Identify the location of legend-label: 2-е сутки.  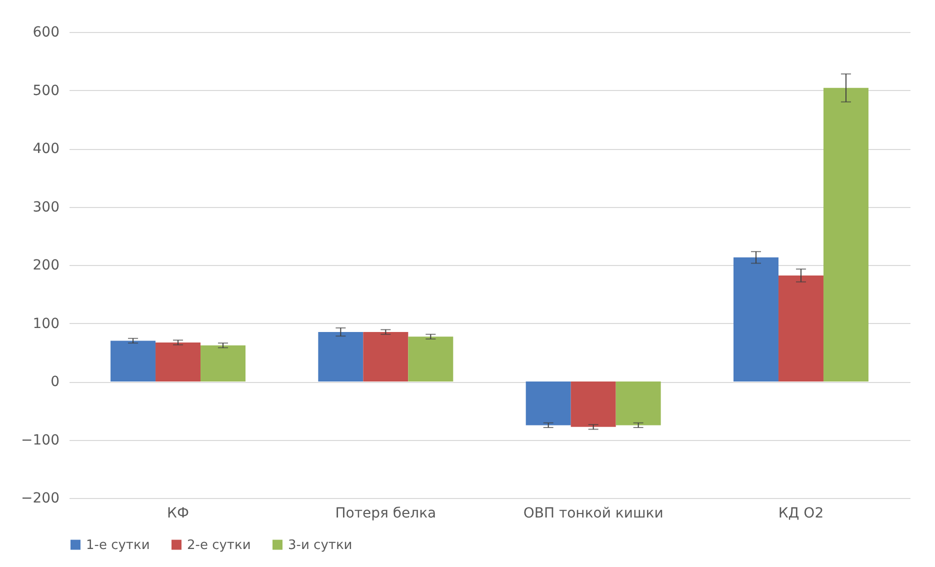
(219, 545).